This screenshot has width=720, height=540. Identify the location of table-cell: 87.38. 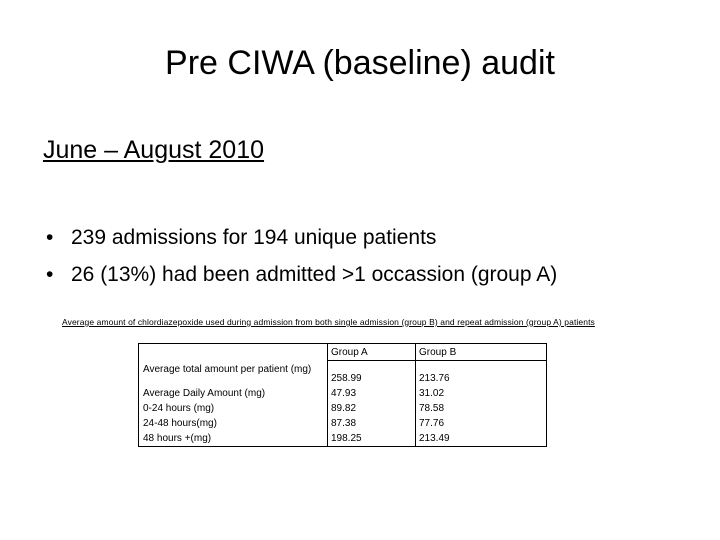
(344, 423).